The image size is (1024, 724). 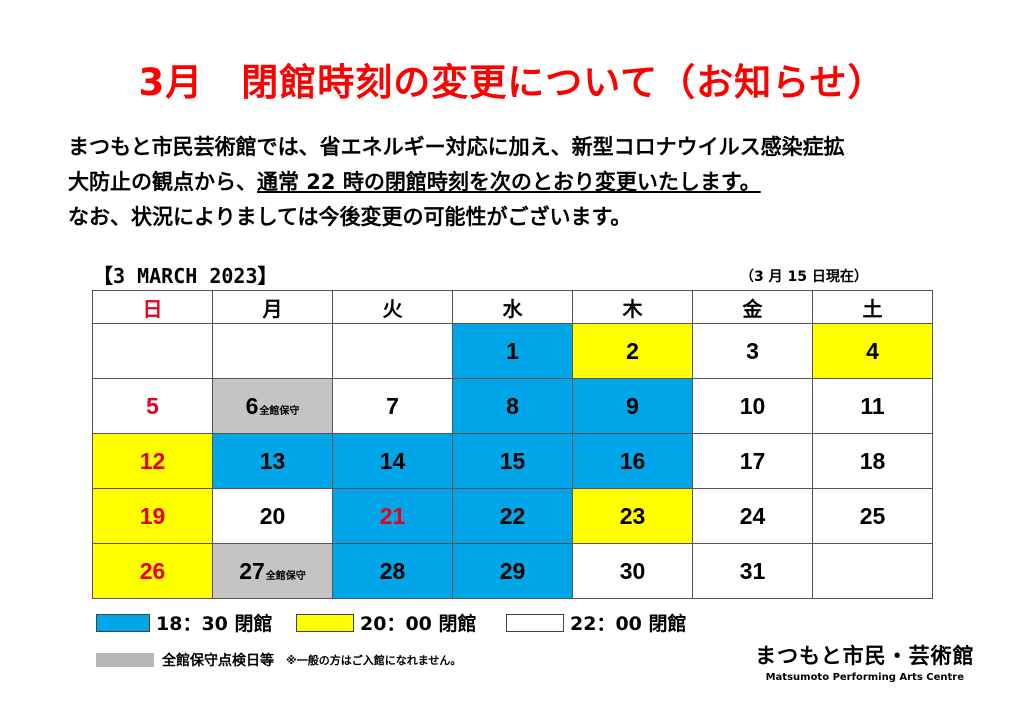 I want to click on day-number: 25, so click(x=872, y=515).